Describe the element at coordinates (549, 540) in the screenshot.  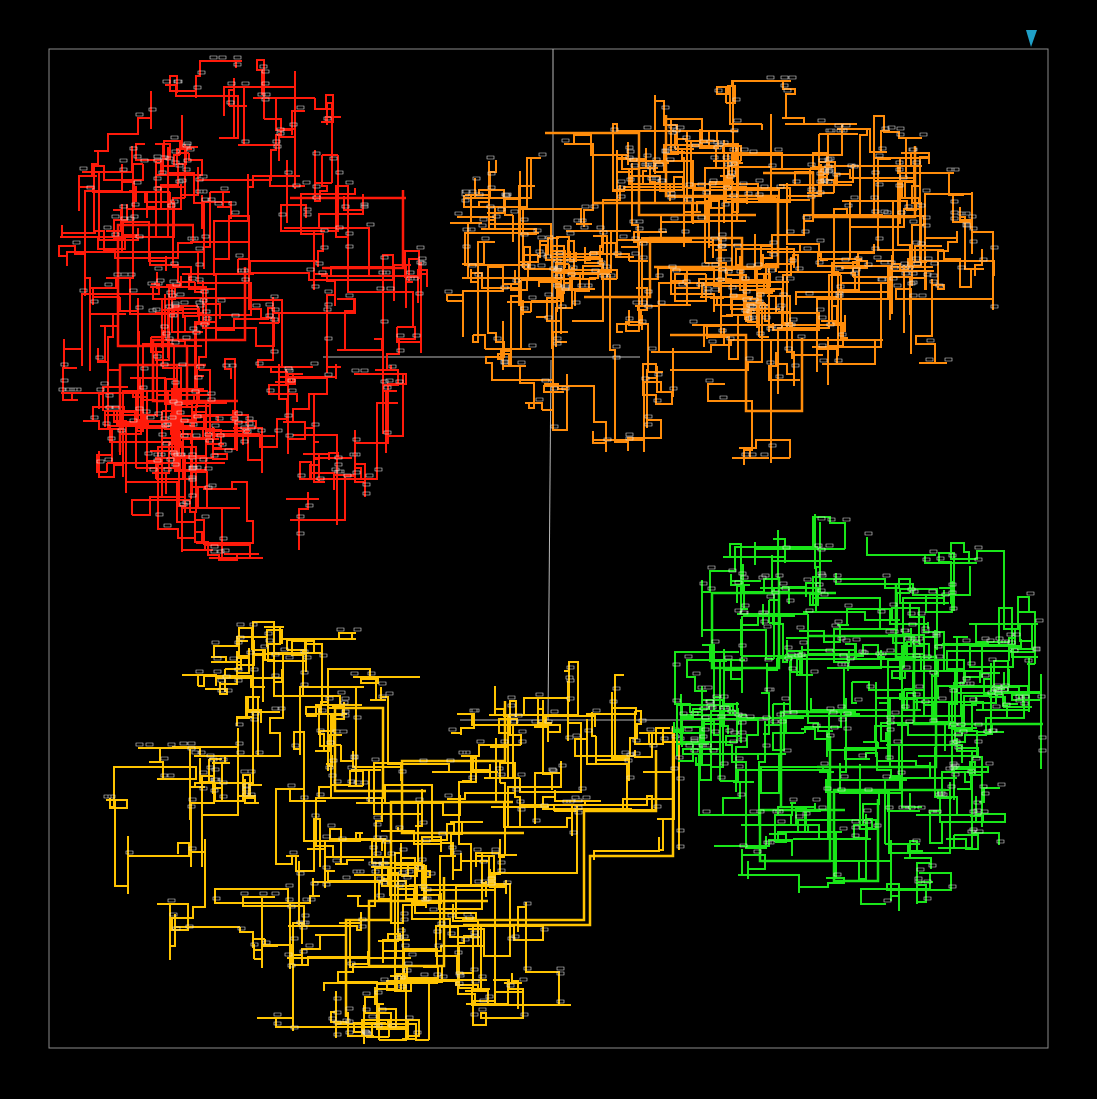
I see `boundary-line` at that location.